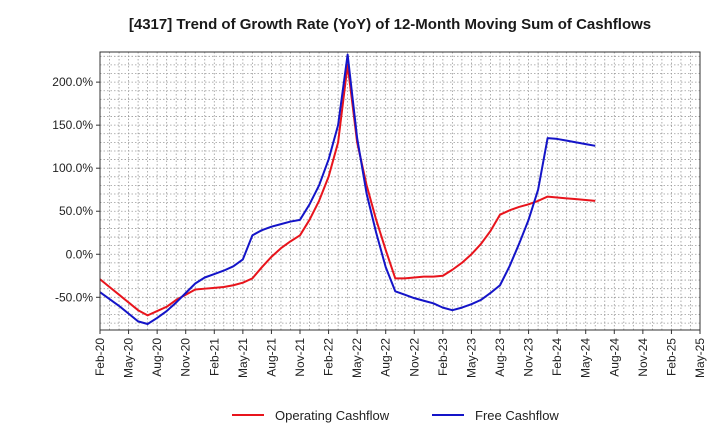  What do you see at coordinates (529, 357) in the screenshot?
I see `x-tick-label: Nov-23` at bounding box center [529, 357].